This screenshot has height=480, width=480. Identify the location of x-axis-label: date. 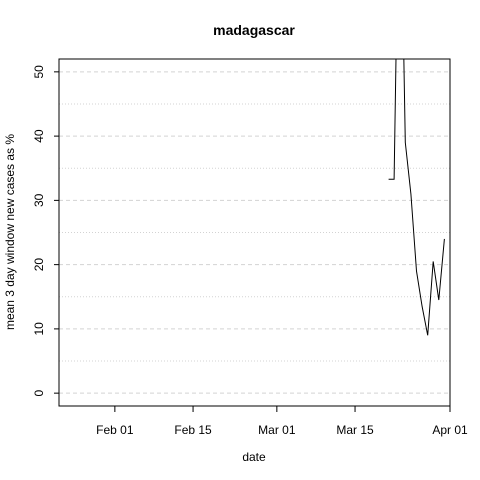
(254, 457).